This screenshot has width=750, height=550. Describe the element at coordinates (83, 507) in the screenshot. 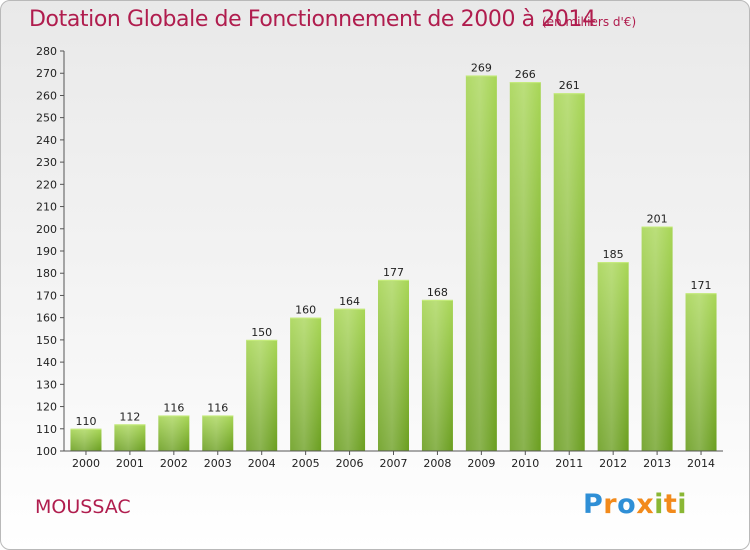

I see `commune-name: MOUSSAC` at that location.